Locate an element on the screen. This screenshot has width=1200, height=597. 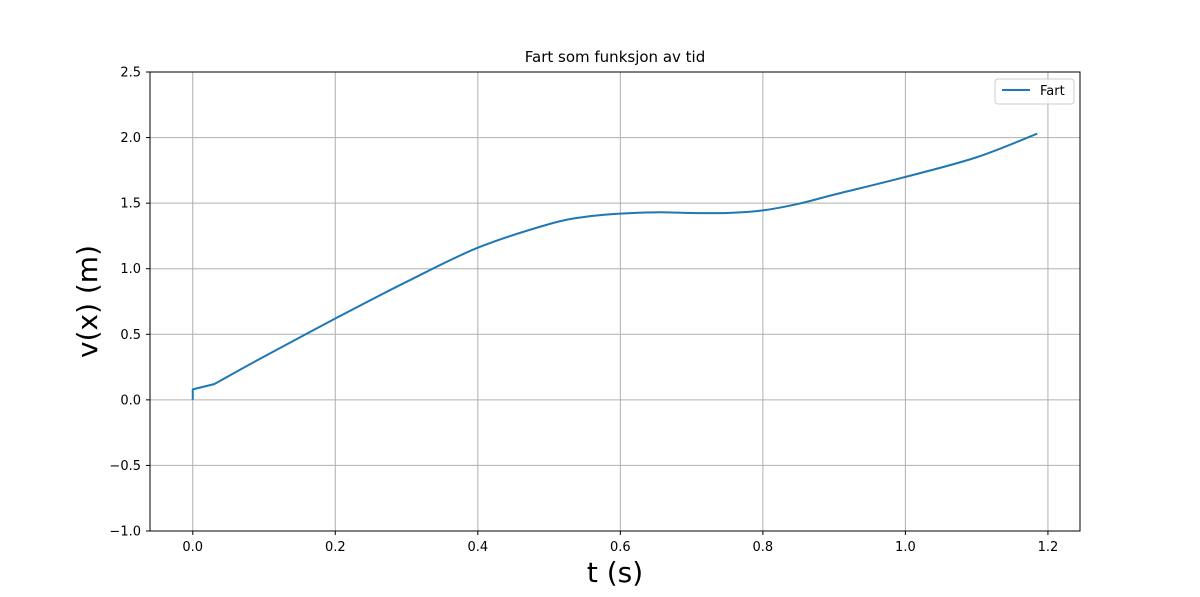
legend: Fart is located at coordinates (1034, 91).